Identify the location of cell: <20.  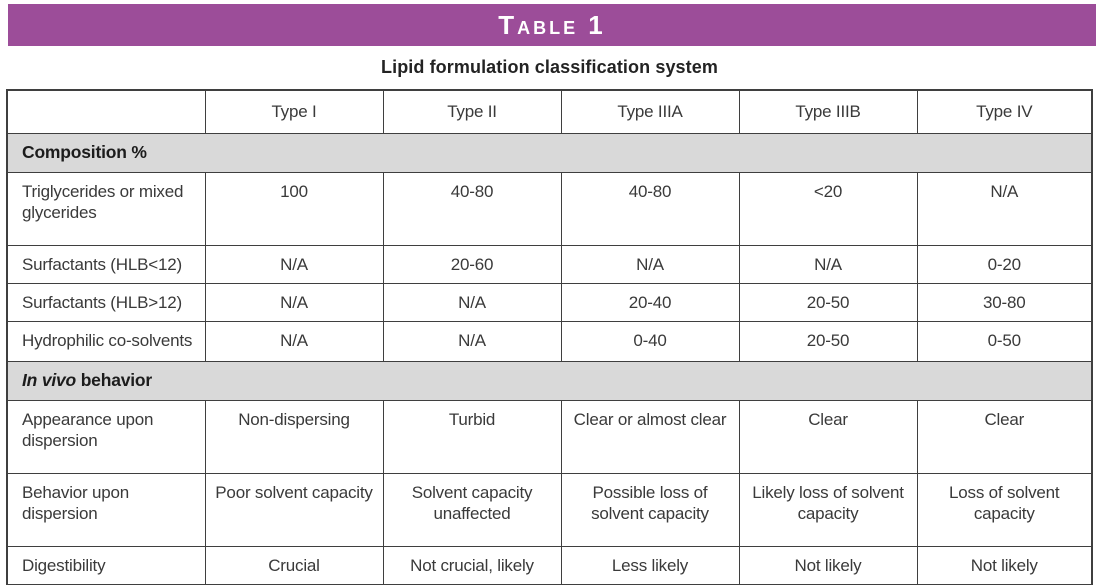
(828, 208).